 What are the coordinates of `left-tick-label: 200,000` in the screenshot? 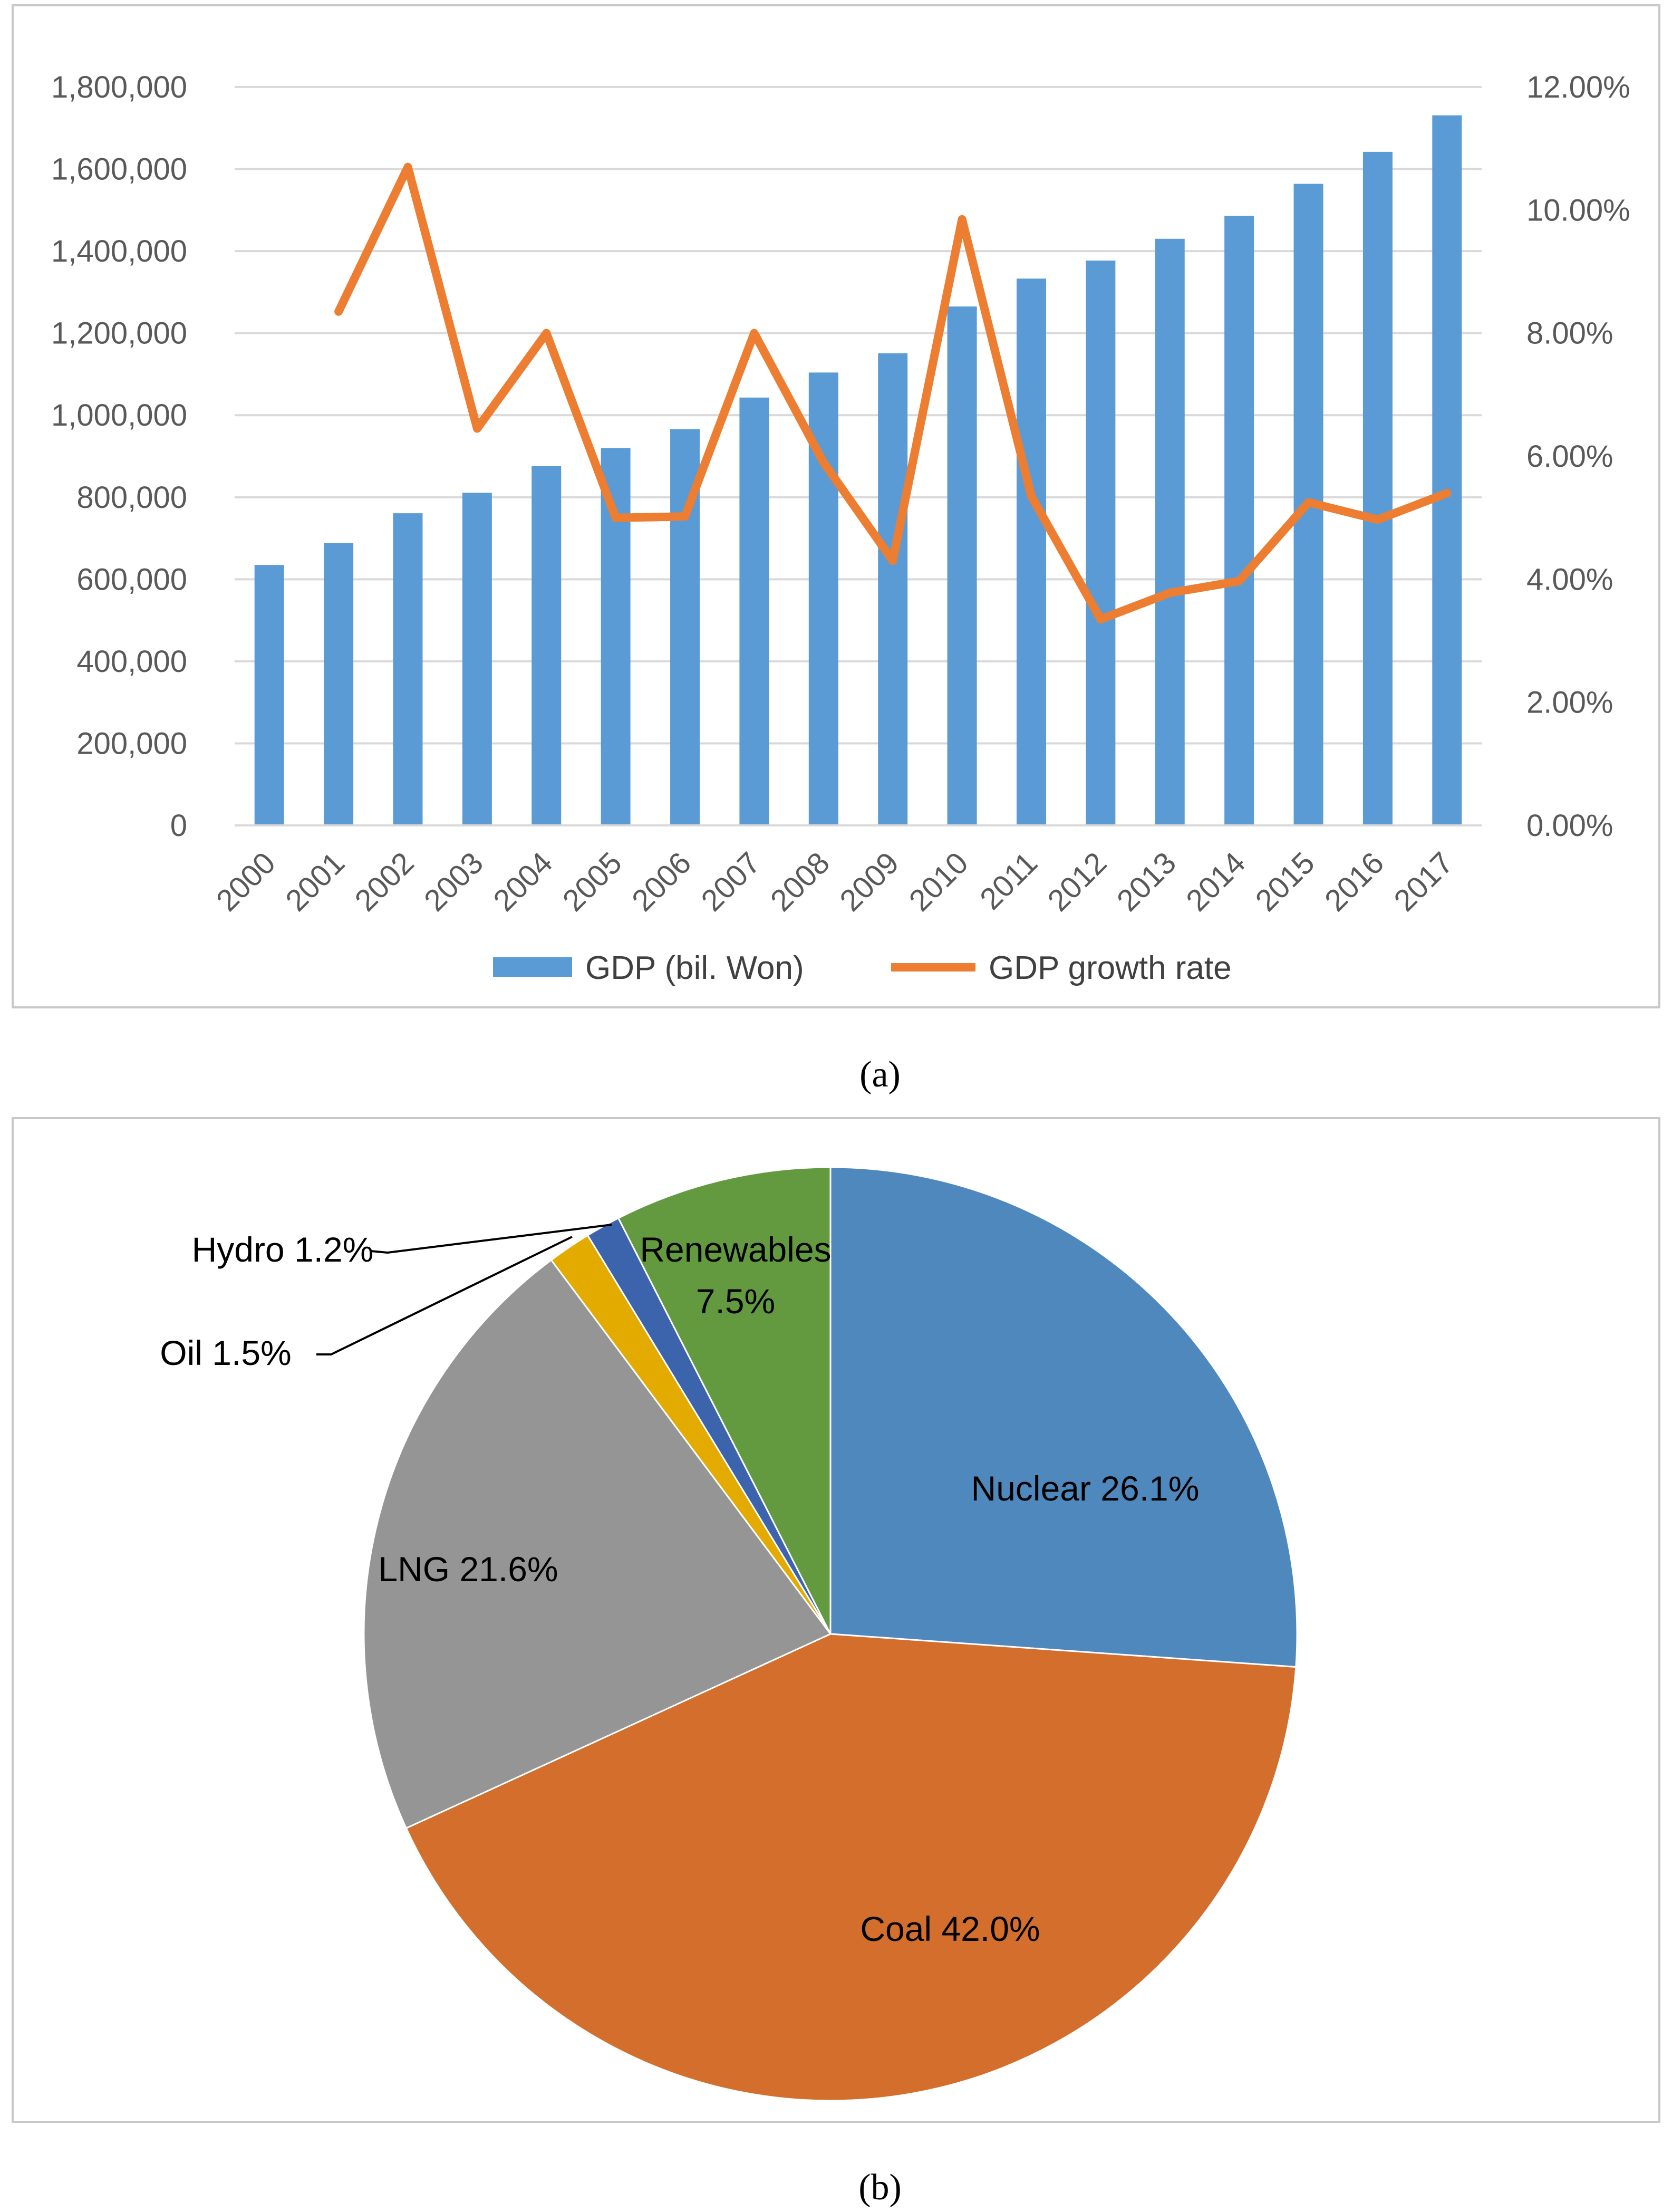 It's located at (131, 743).